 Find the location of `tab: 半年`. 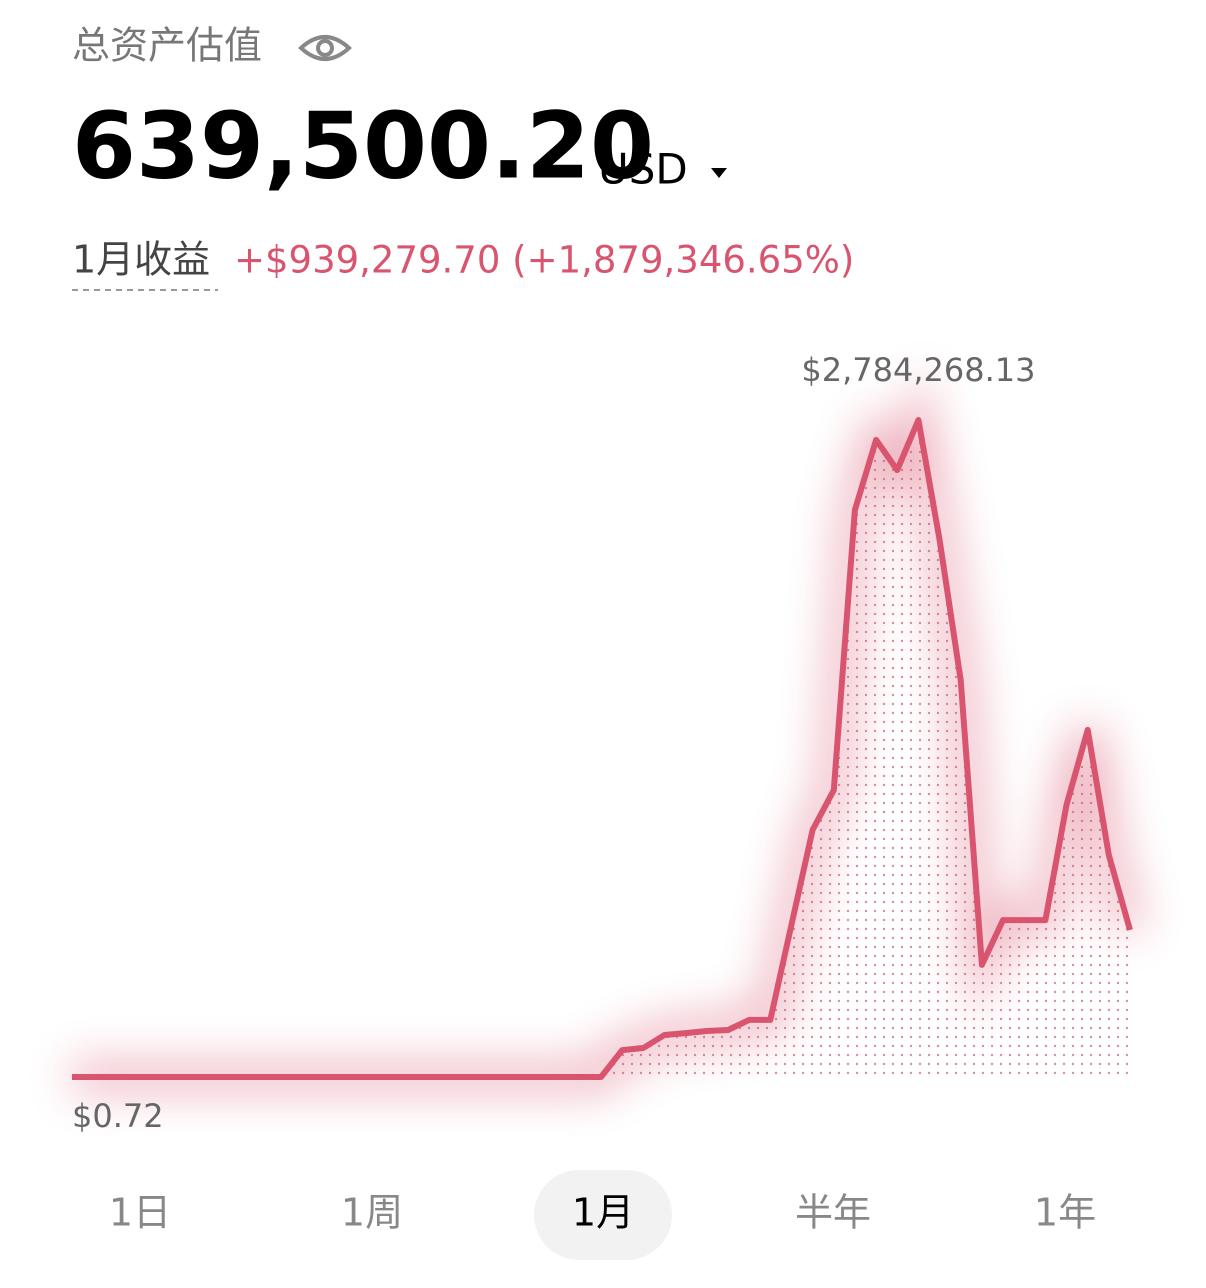

tab: 半年 is located at coordinates (833, 1213).